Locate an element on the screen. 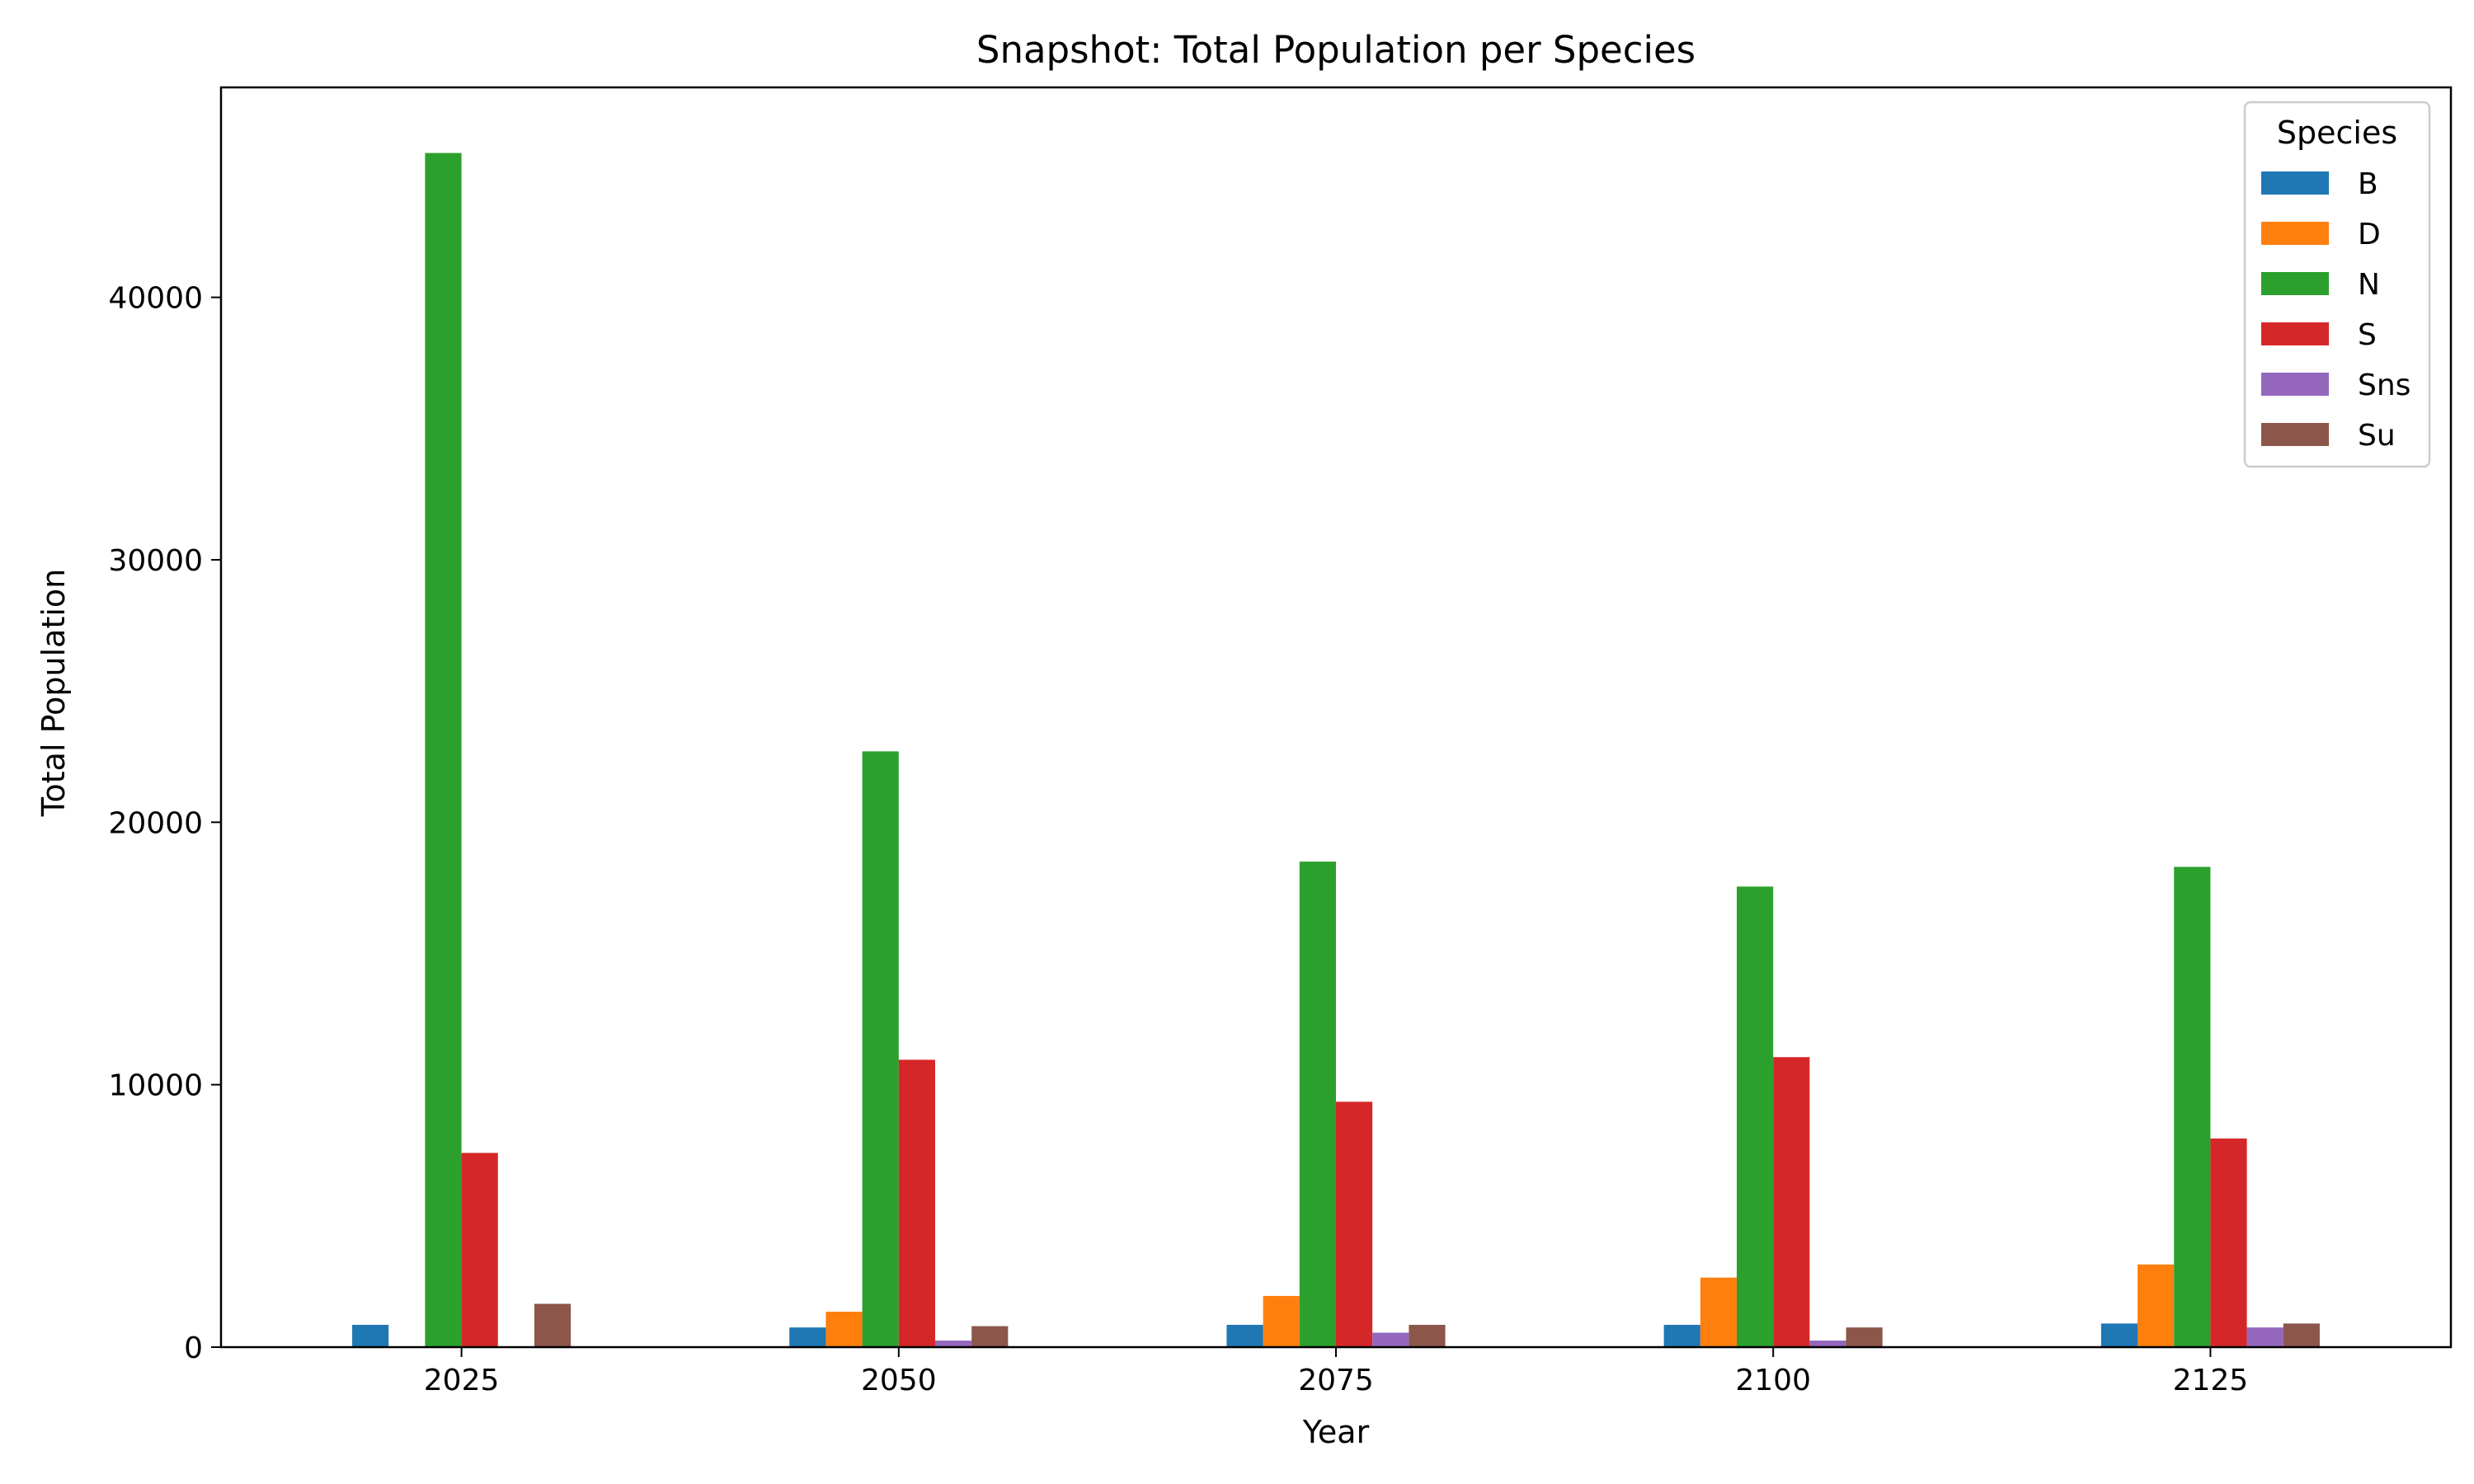  x-tick-label-2025: 2025 is located at coordinates (462, 1380).